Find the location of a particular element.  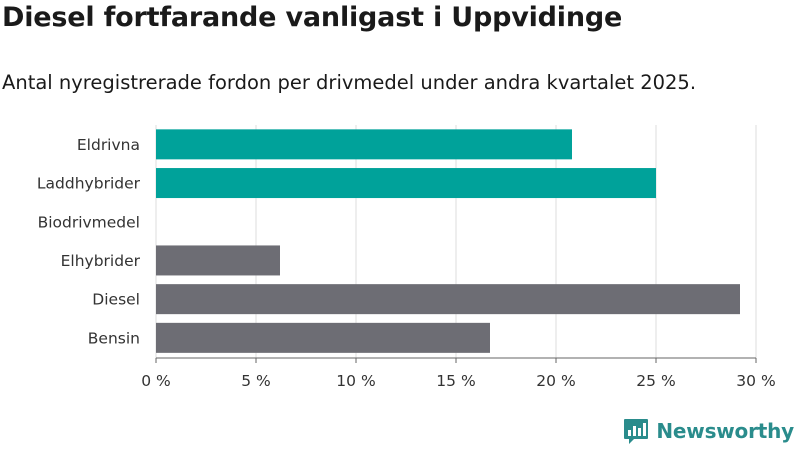

bar-elhybrider is located at coordinates (218, 260).